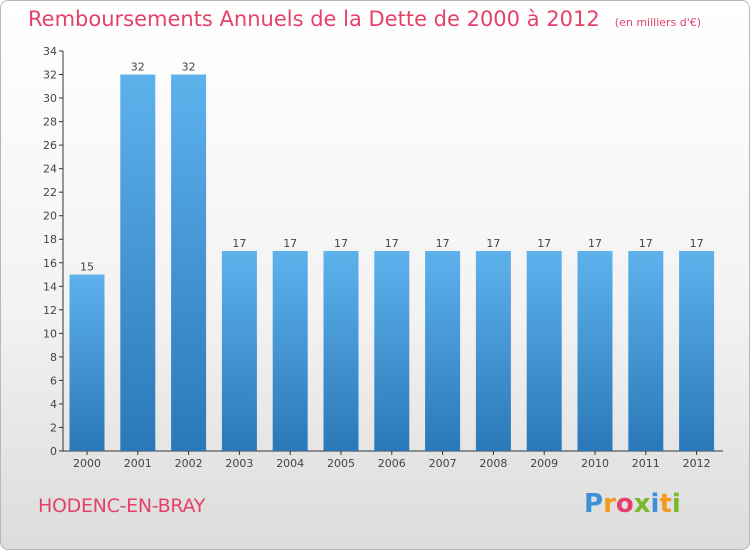  Describe the element at coordinates (595, 463) in the screenshot. I see `x-tick-label: 2010` at that location.